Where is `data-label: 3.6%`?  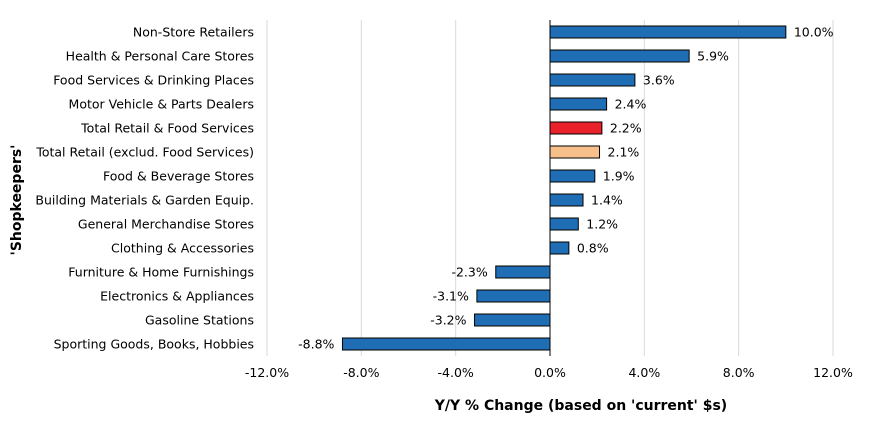
data-label: 3.6% is located at coordinates (659, 80).